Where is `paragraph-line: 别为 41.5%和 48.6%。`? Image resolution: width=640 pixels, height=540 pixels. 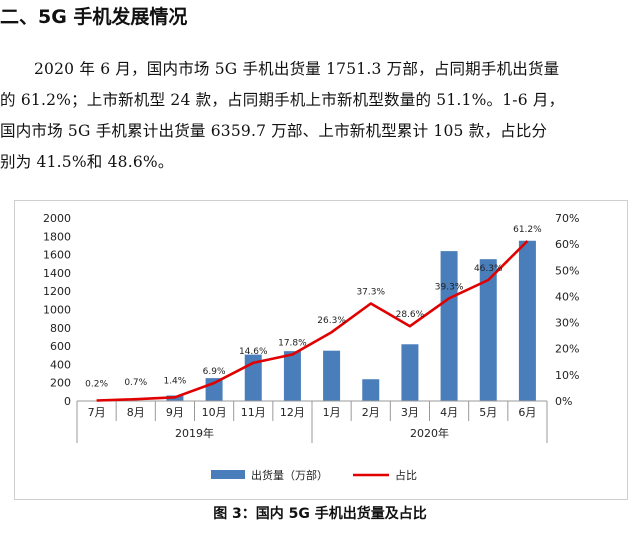 paragraph-line: 别为 41.5%和 48.6%。 is located at coordinates (87, 162).